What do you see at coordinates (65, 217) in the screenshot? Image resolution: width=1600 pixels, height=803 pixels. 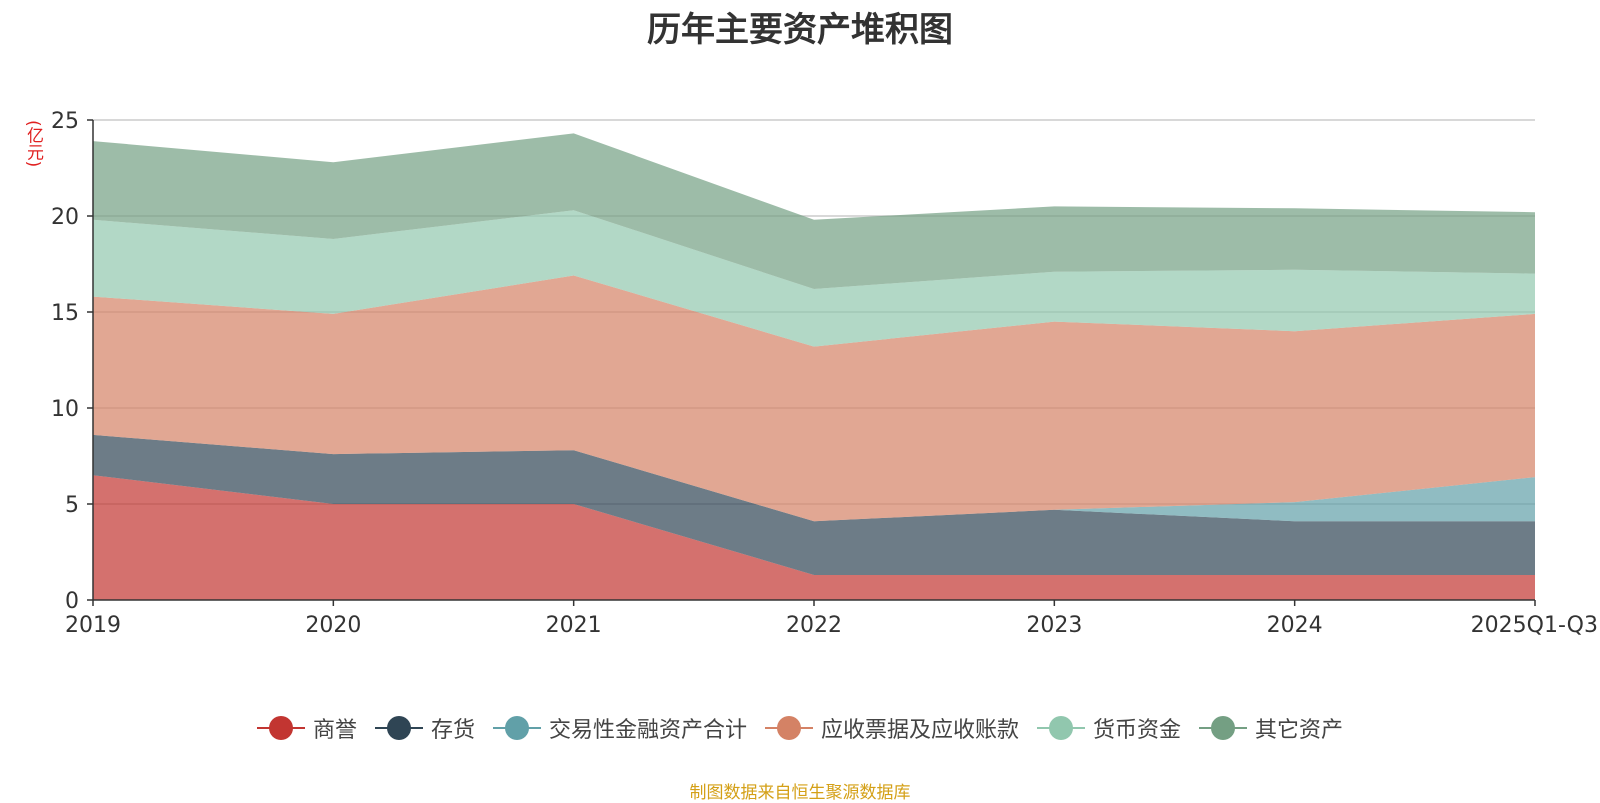 I see `y-tick-label: 20` at bounding box center [65, 217].